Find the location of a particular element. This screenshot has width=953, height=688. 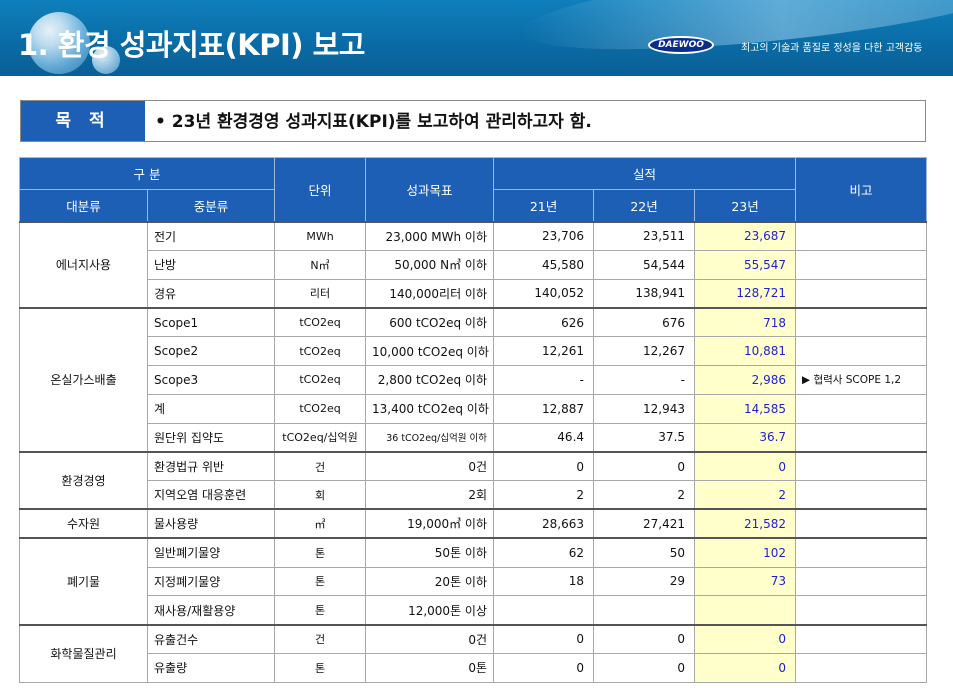

result-23-cell: 73 is located at coordinates (745, 581).